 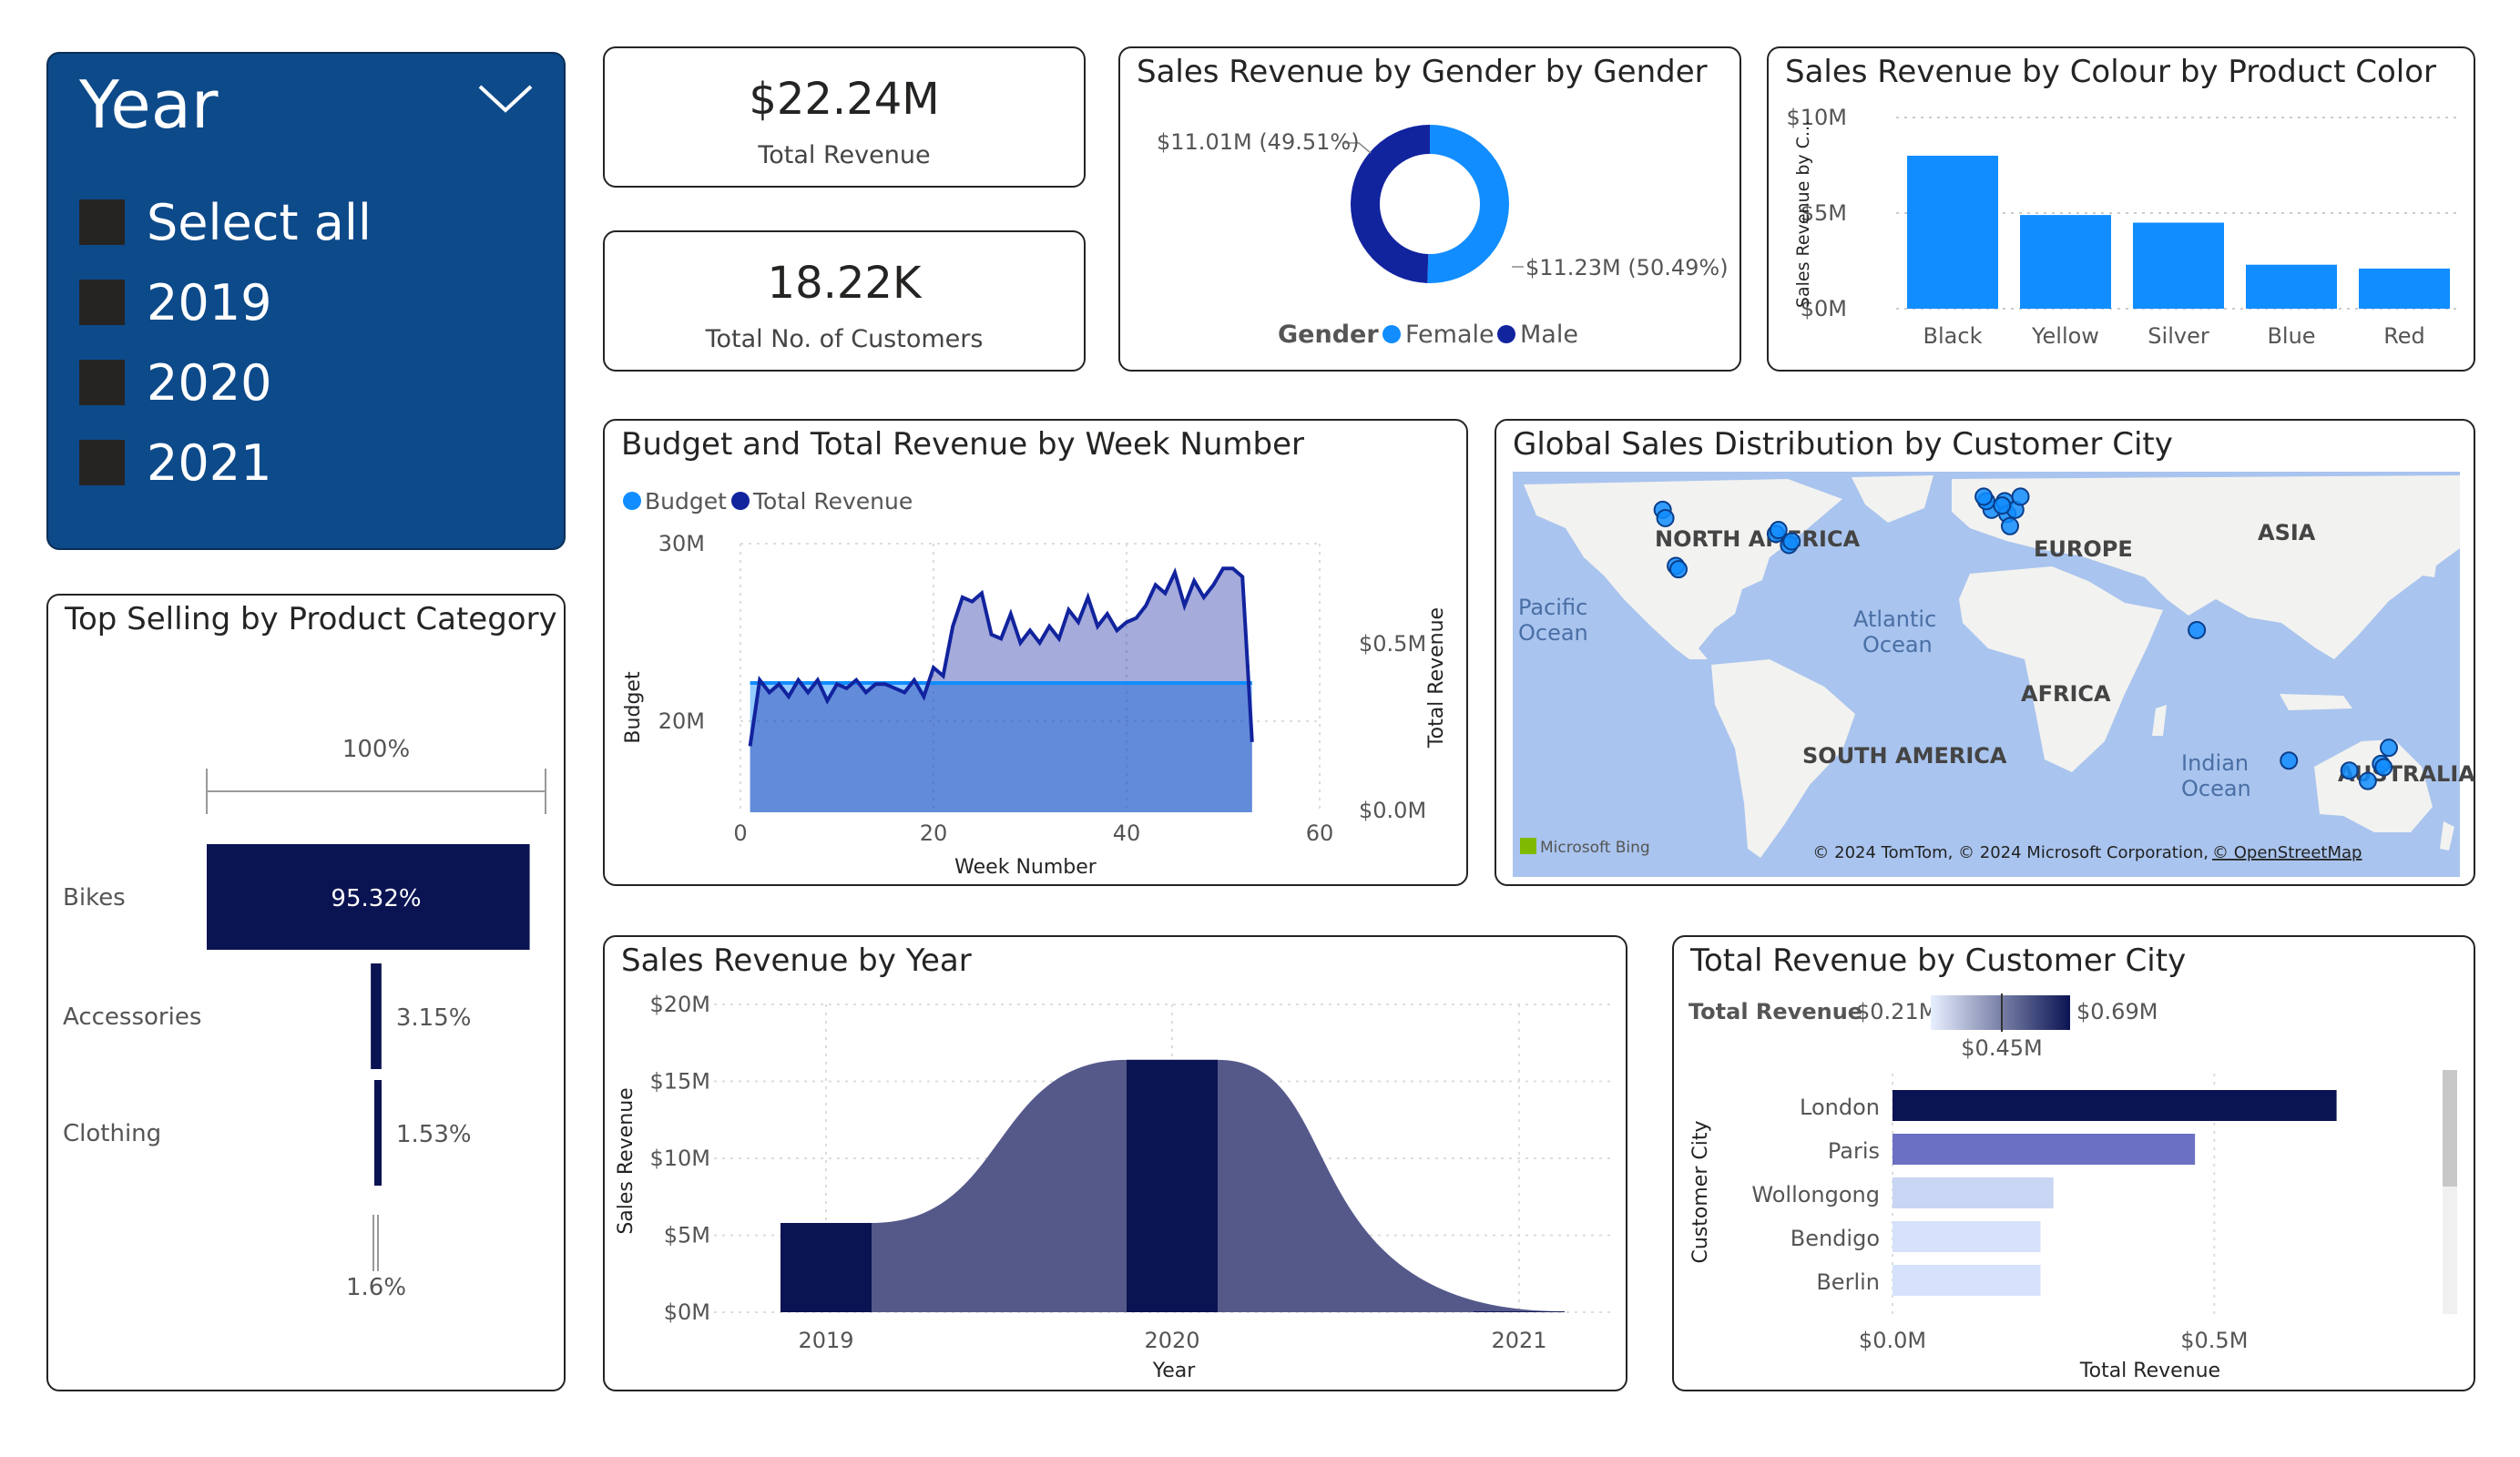 What do you see at coordinates (1952, 232) in the screenshot?
I see `bar-black` at bounding box center [1952, 232].